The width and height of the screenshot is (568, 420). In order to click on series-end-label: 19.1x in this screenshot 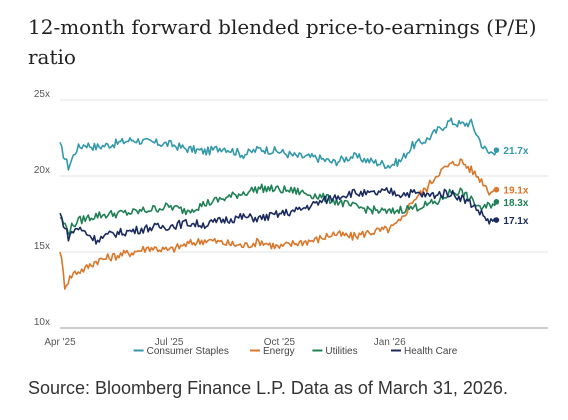, I will do `click(515, 191)`.